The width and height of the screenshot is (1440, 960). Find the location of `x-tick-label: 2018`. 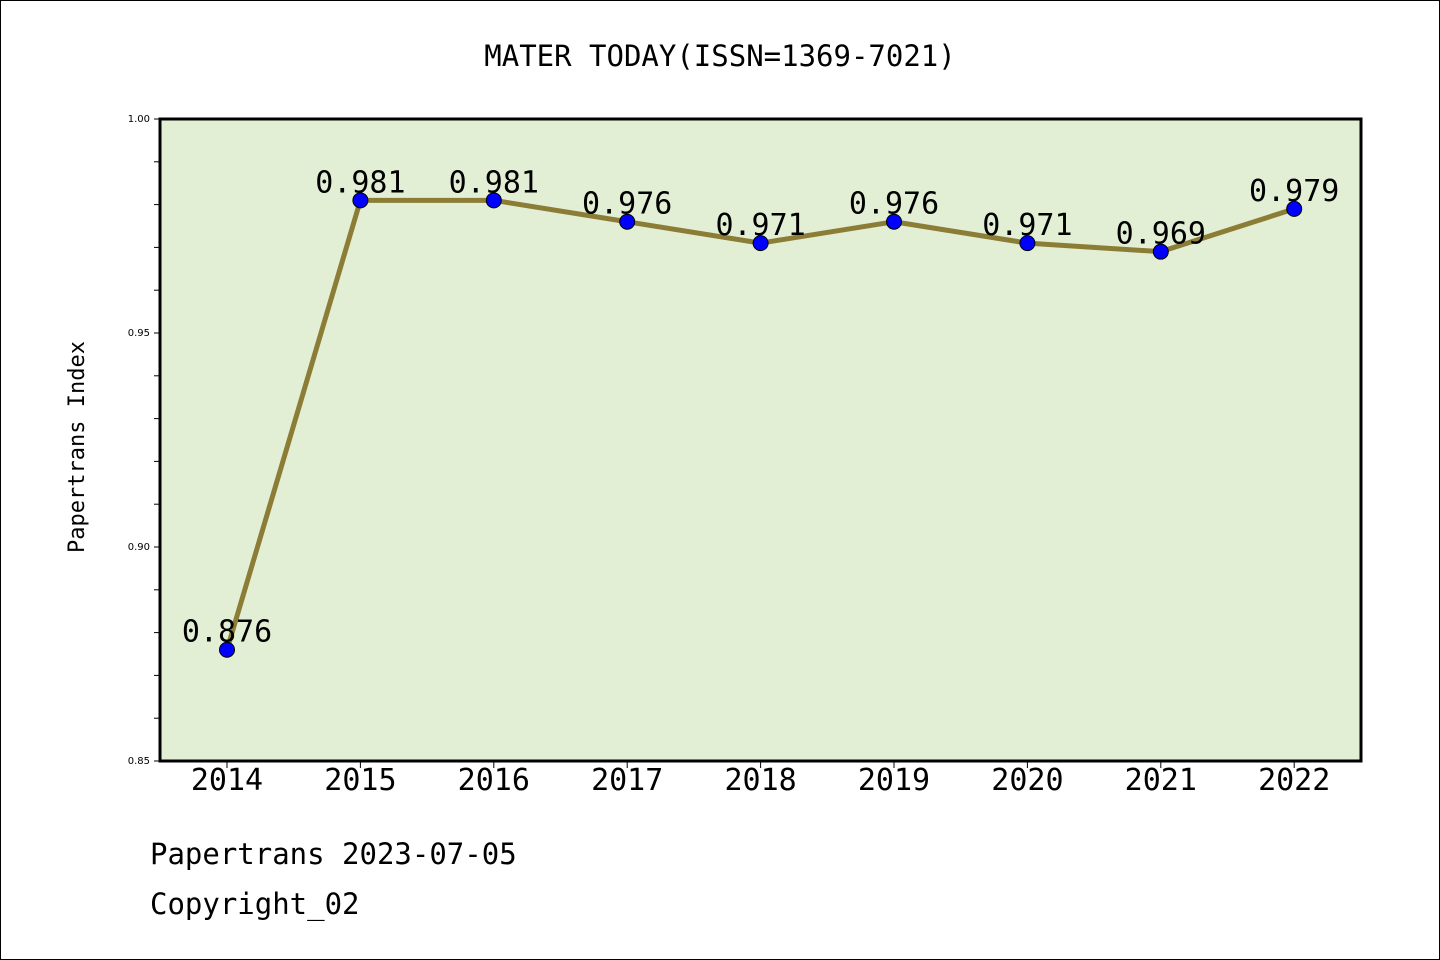

x-tick-label: 2018 is located at coordinates (760, 780).